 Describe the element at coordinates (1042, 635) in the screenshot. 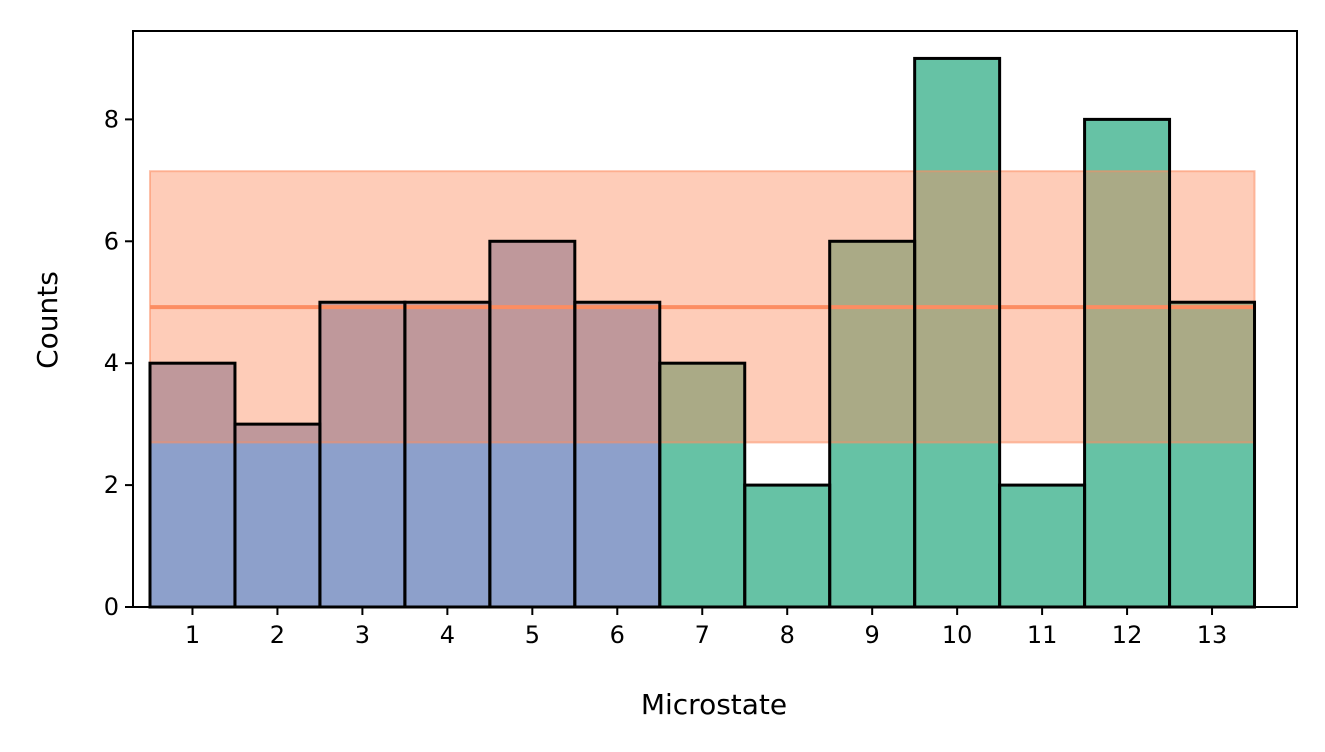

I see `x-tick-label-11: 11` at that location.